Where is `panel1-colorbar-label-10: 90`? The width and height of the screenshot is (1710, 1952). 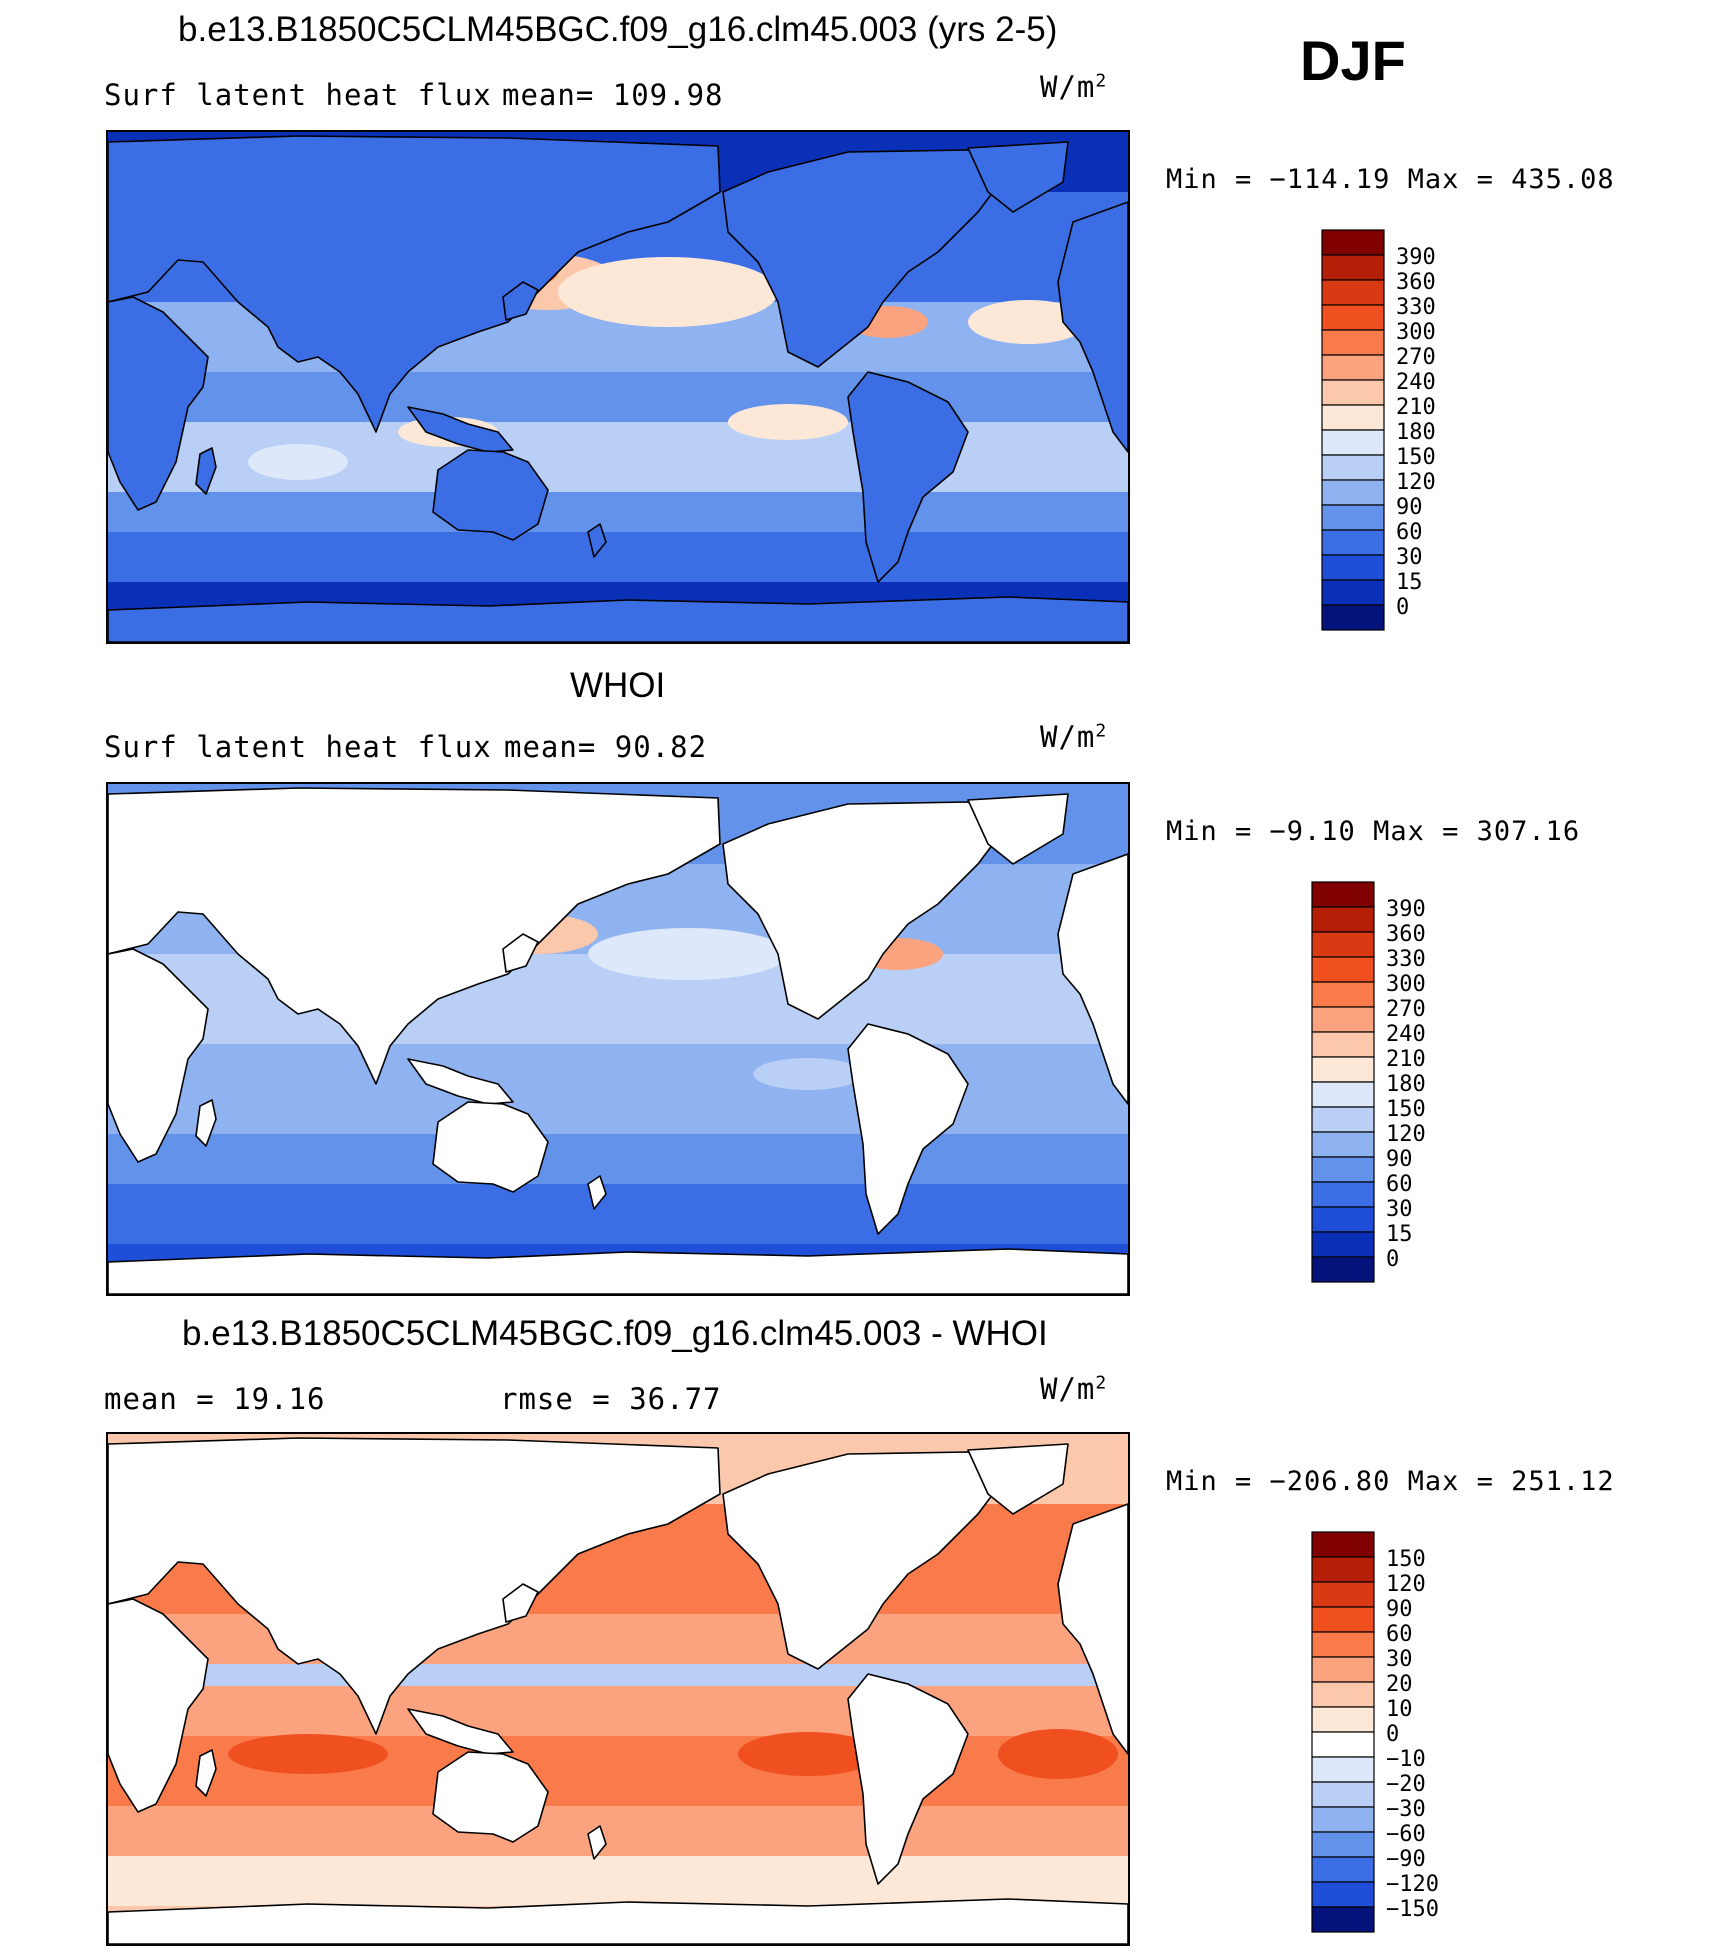
panel1-colorbar-label-10: 90 is located at coordinates (1409, 507).